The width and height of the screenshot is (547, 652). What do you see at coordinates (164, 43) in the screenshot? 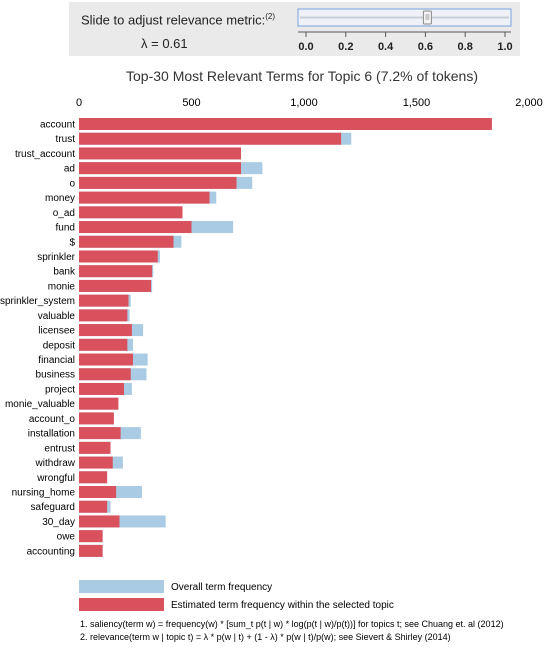
I see `lambda-readout: λ = 0.61` at bounding box center [164, 43].